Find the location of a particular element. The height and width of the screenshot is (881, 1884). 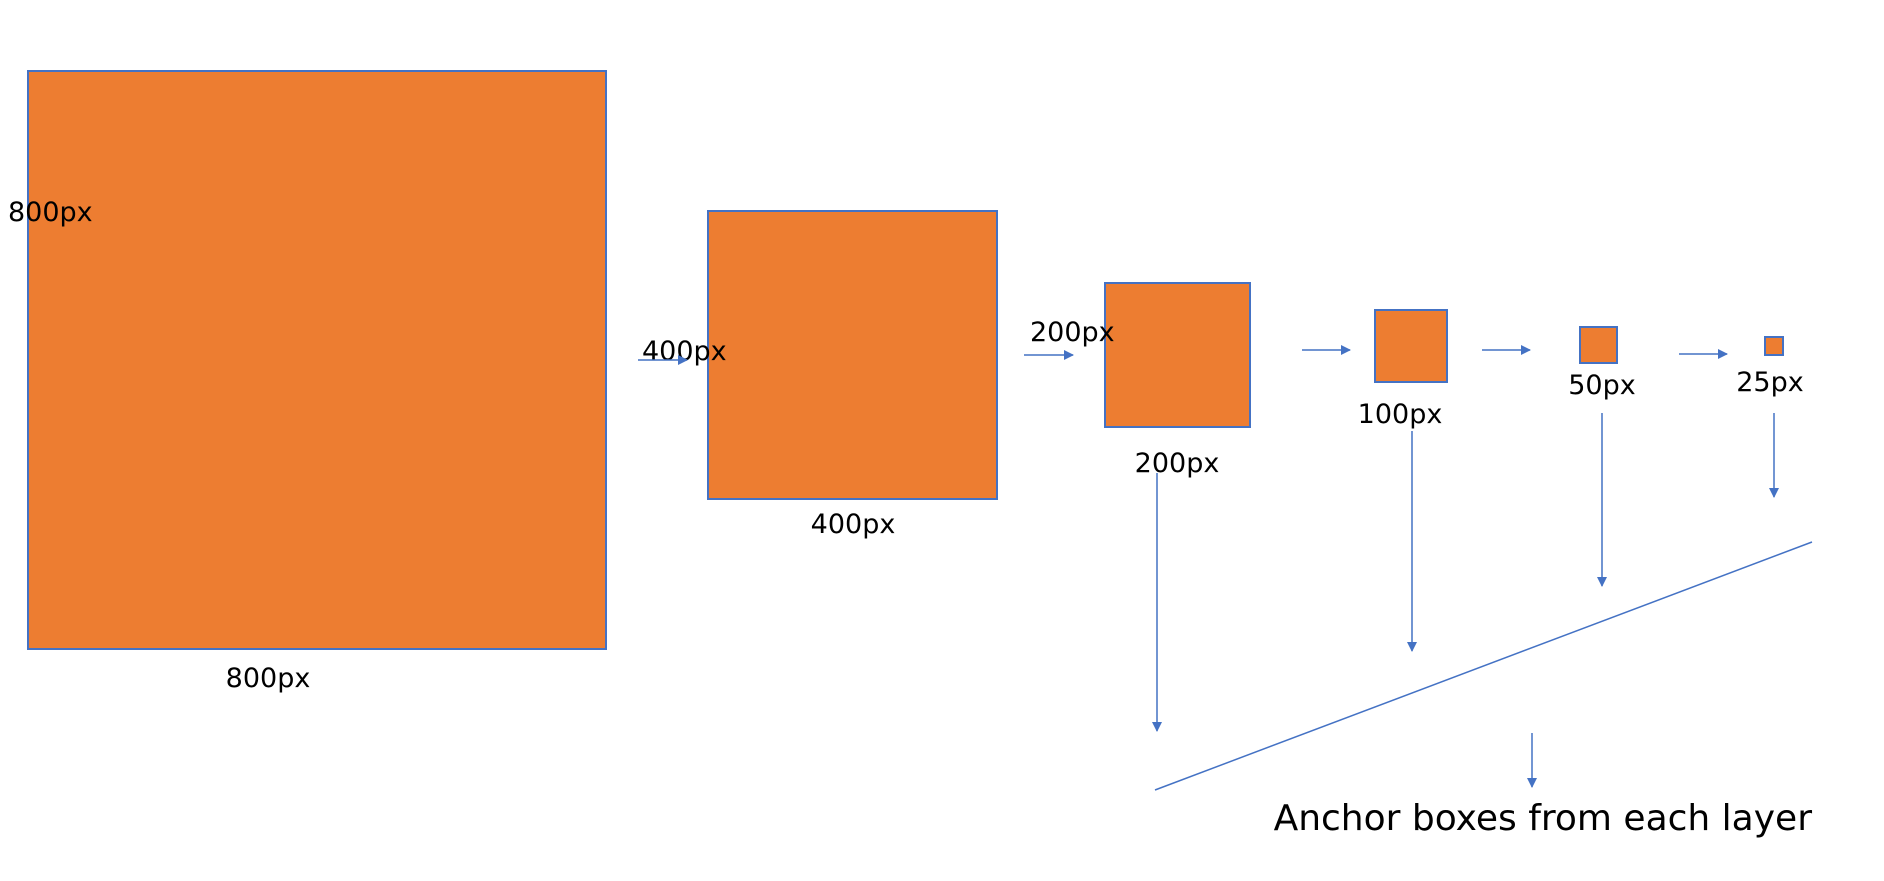

collection-line is located at coordinates (1483, 666).